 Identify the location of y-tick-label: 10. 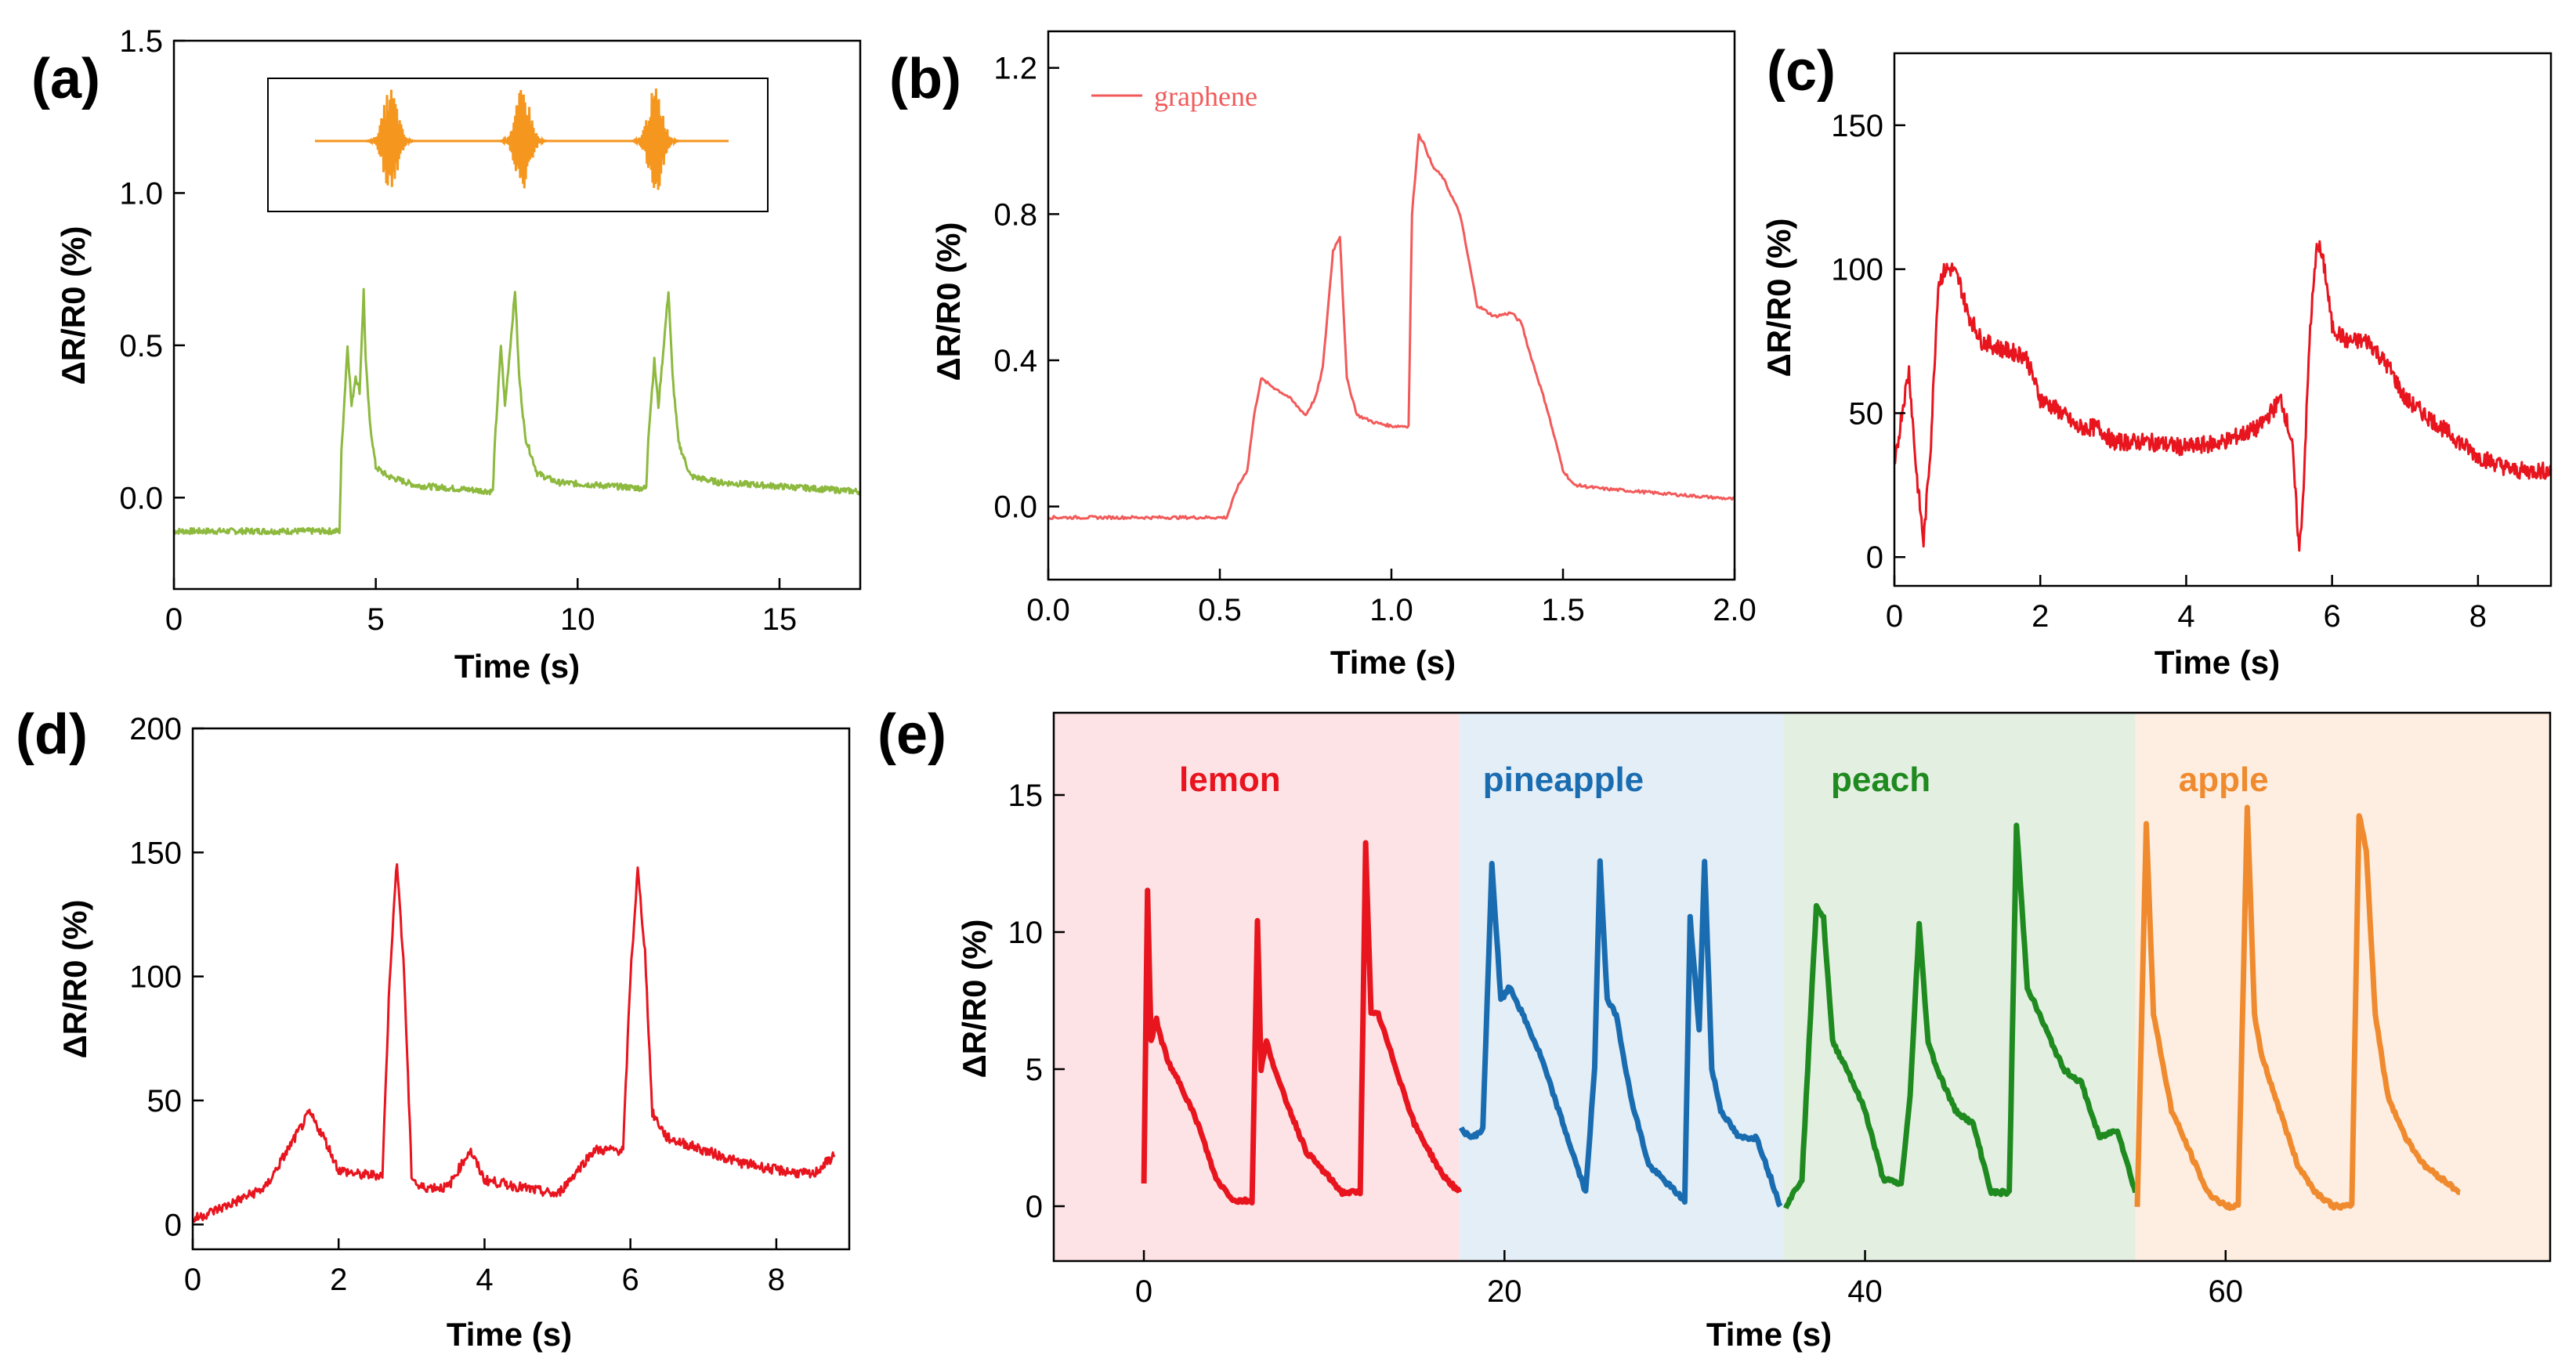
(1026, 933).